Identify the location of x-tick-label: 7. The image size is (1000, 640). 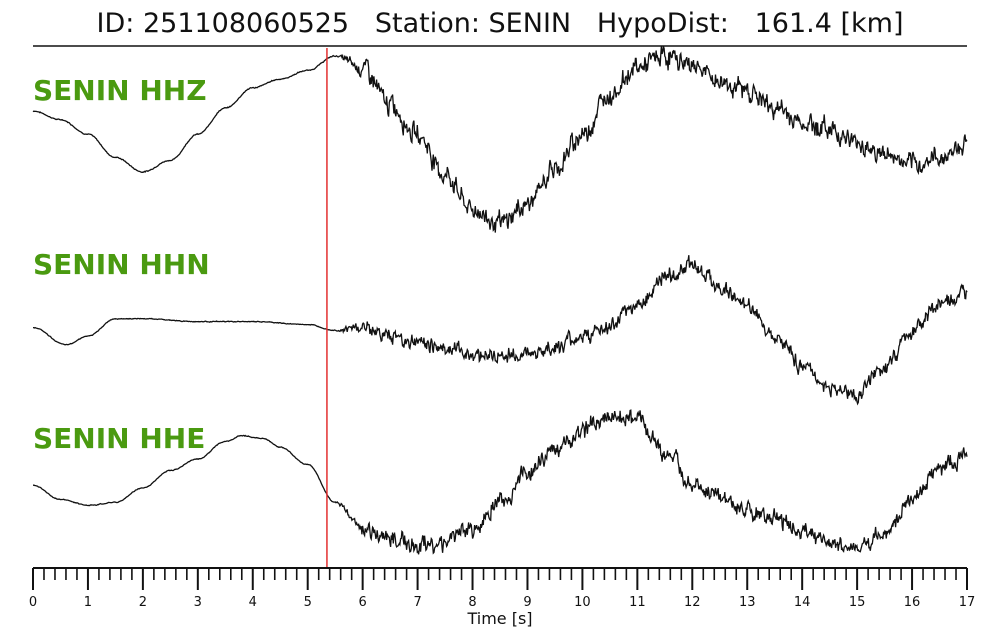
(417, 602).